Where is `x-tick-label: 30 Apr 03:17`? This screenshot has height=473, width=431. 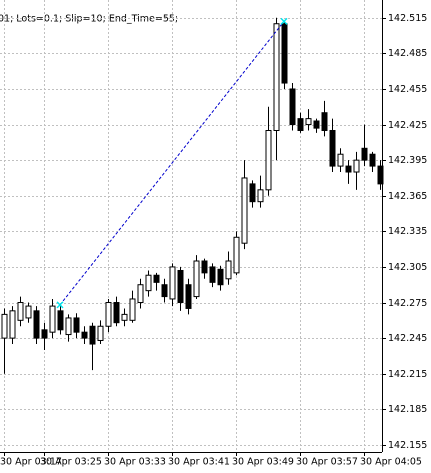
x-tick-label: 30 Apr 03:17 is located at coordinates (31, 462).